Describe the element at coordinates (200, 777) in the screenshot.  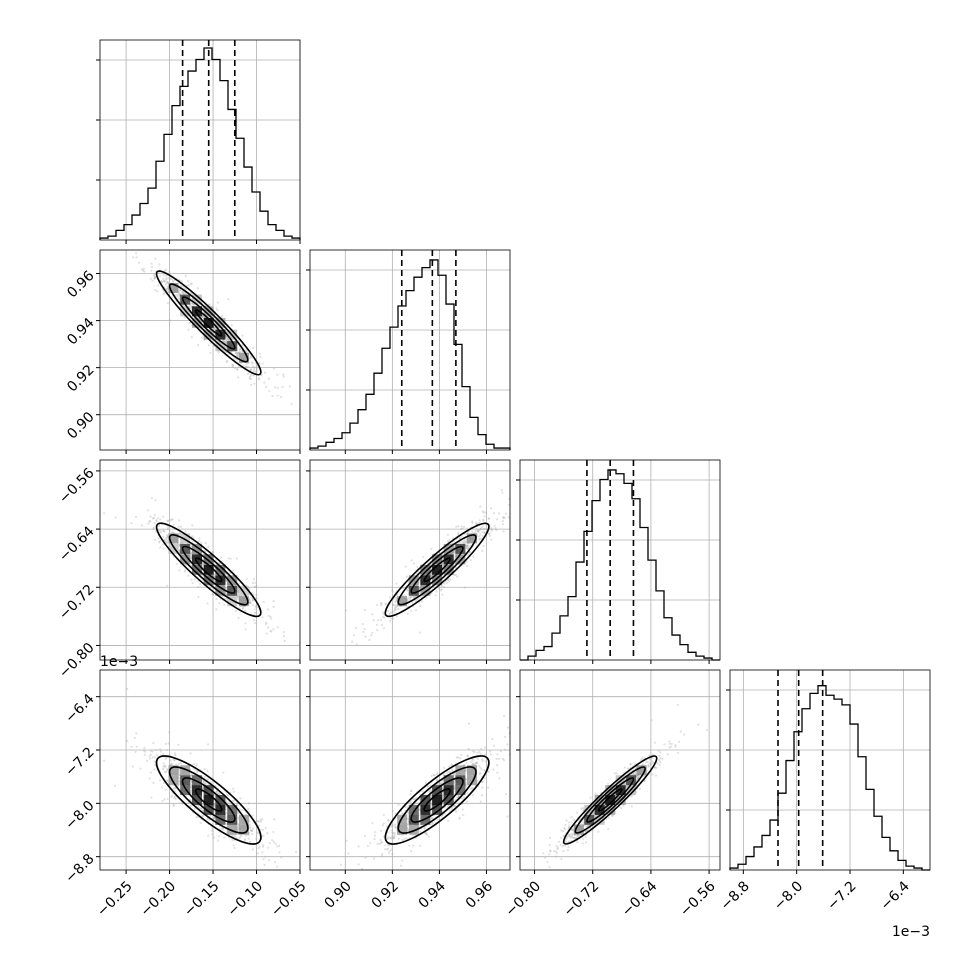
I see `scatter-points` at that location.